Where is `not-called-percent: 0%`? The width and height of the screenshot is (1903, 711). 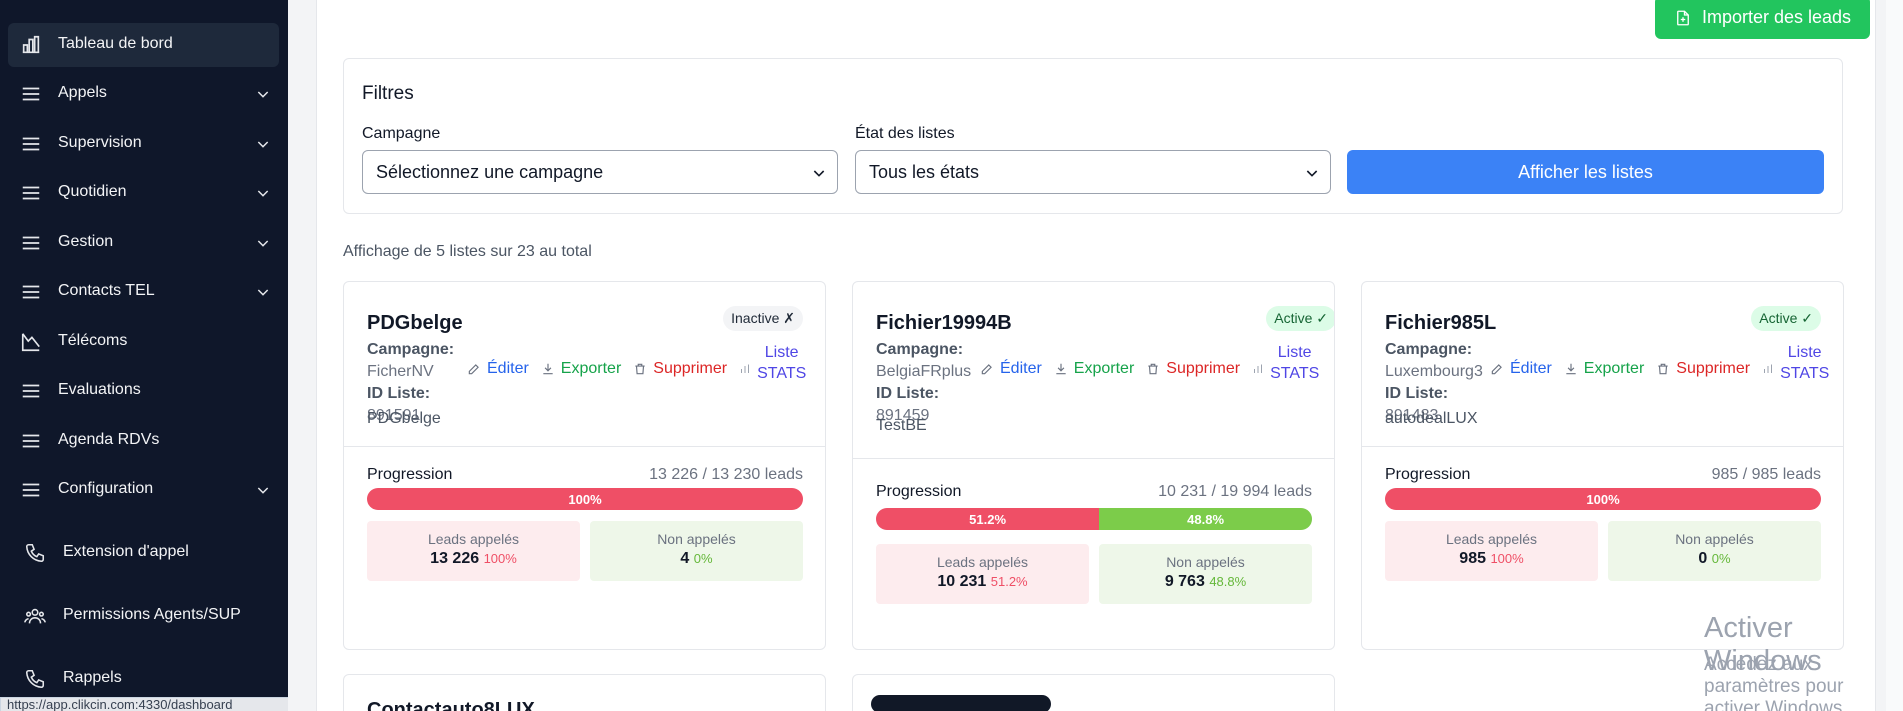
not-called-percent: 0% is located at coordinates (1721, 558).